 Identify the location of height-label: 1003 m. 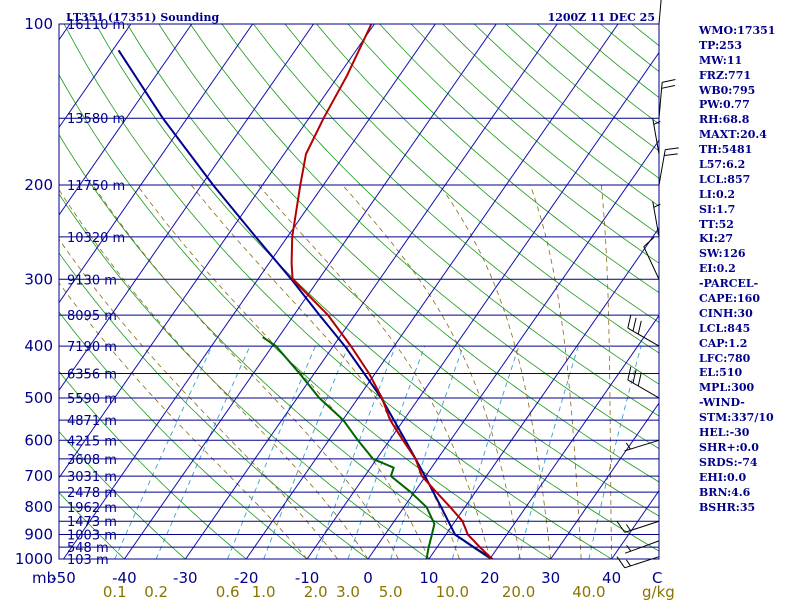
(92, 536).